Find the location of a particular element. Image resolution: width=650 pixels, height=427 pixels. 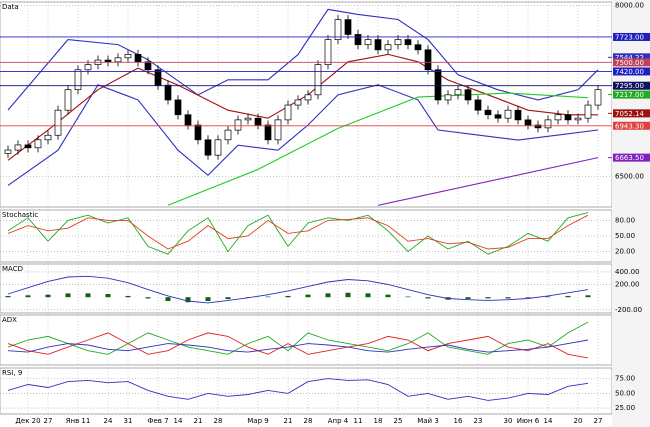

x-tick-label: 11 is located at coordinates (358, 421).